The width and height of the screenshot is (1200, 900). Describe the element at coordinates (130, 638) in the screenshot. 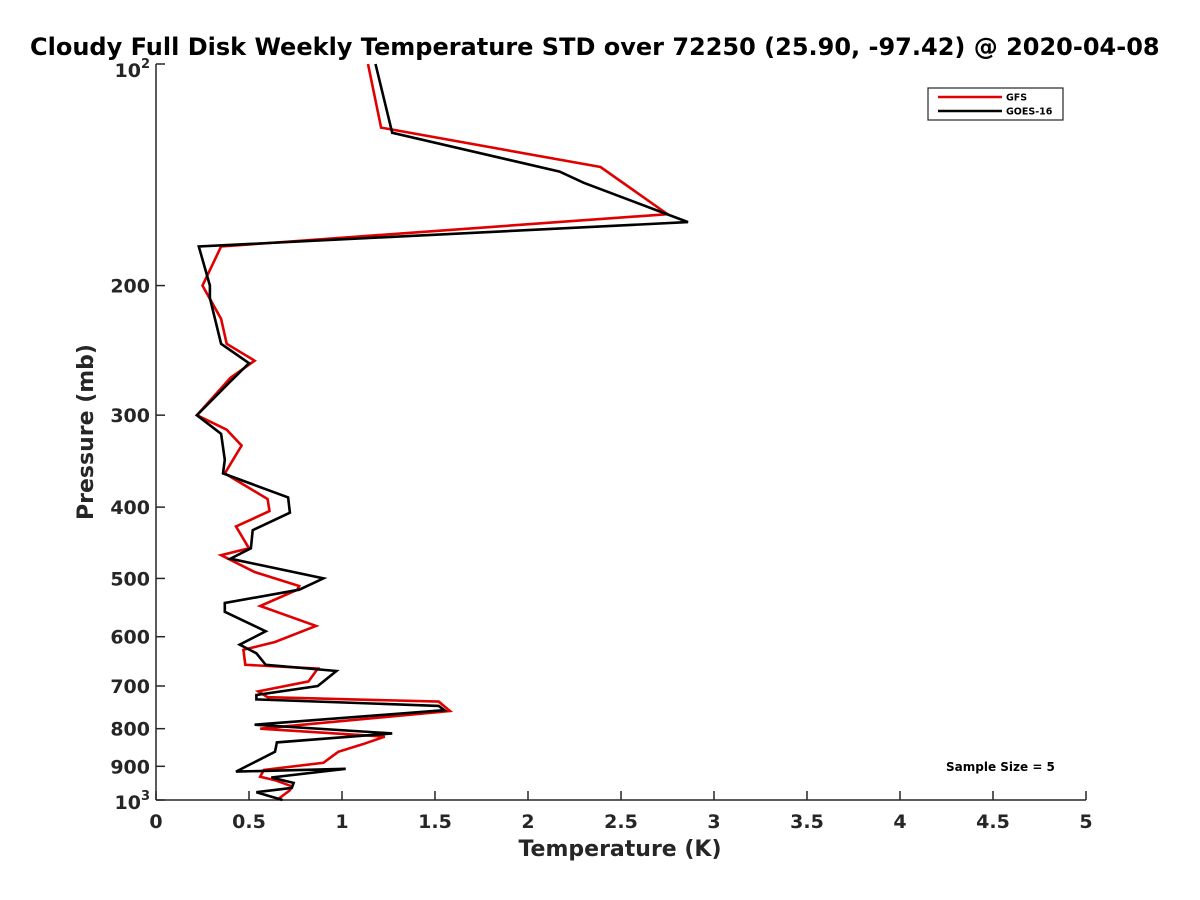

I see `y-tick-label: 600` at that location.